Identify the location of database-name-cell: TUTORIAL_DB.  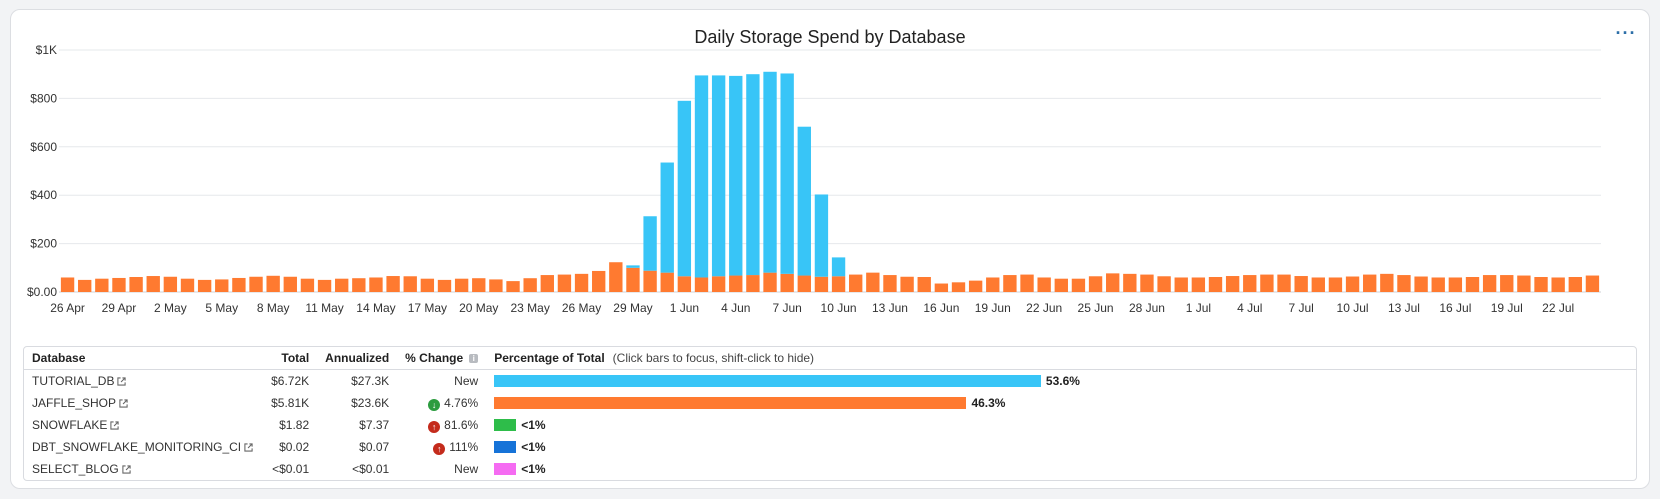
(142, 381).